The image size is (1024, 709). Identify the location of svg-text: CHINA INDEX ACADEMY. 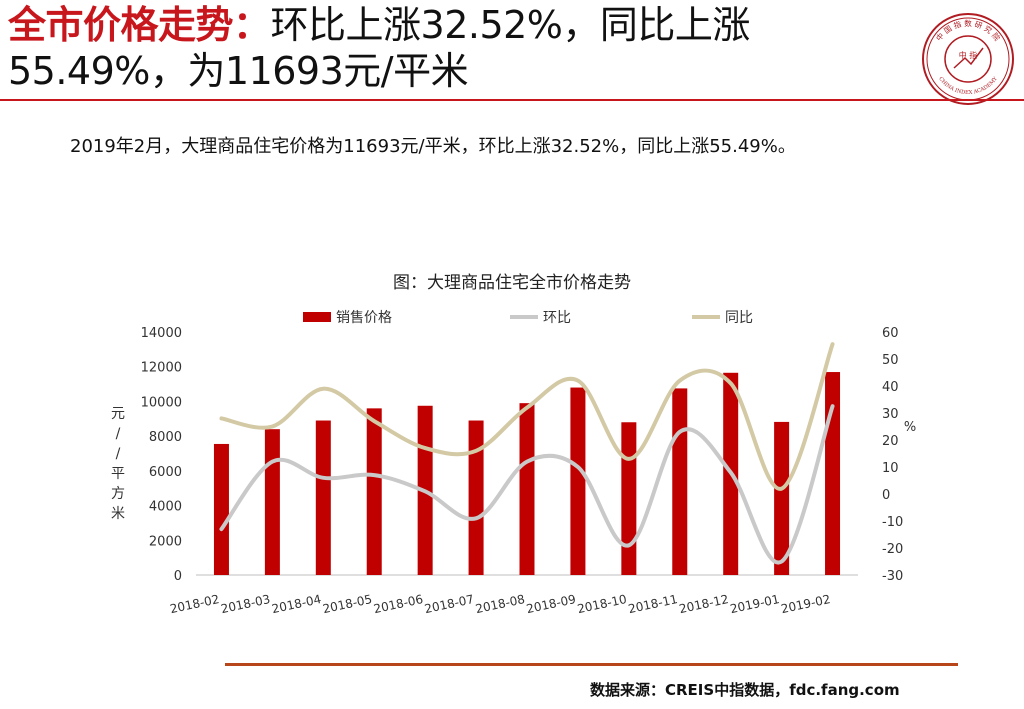
(968, 86).